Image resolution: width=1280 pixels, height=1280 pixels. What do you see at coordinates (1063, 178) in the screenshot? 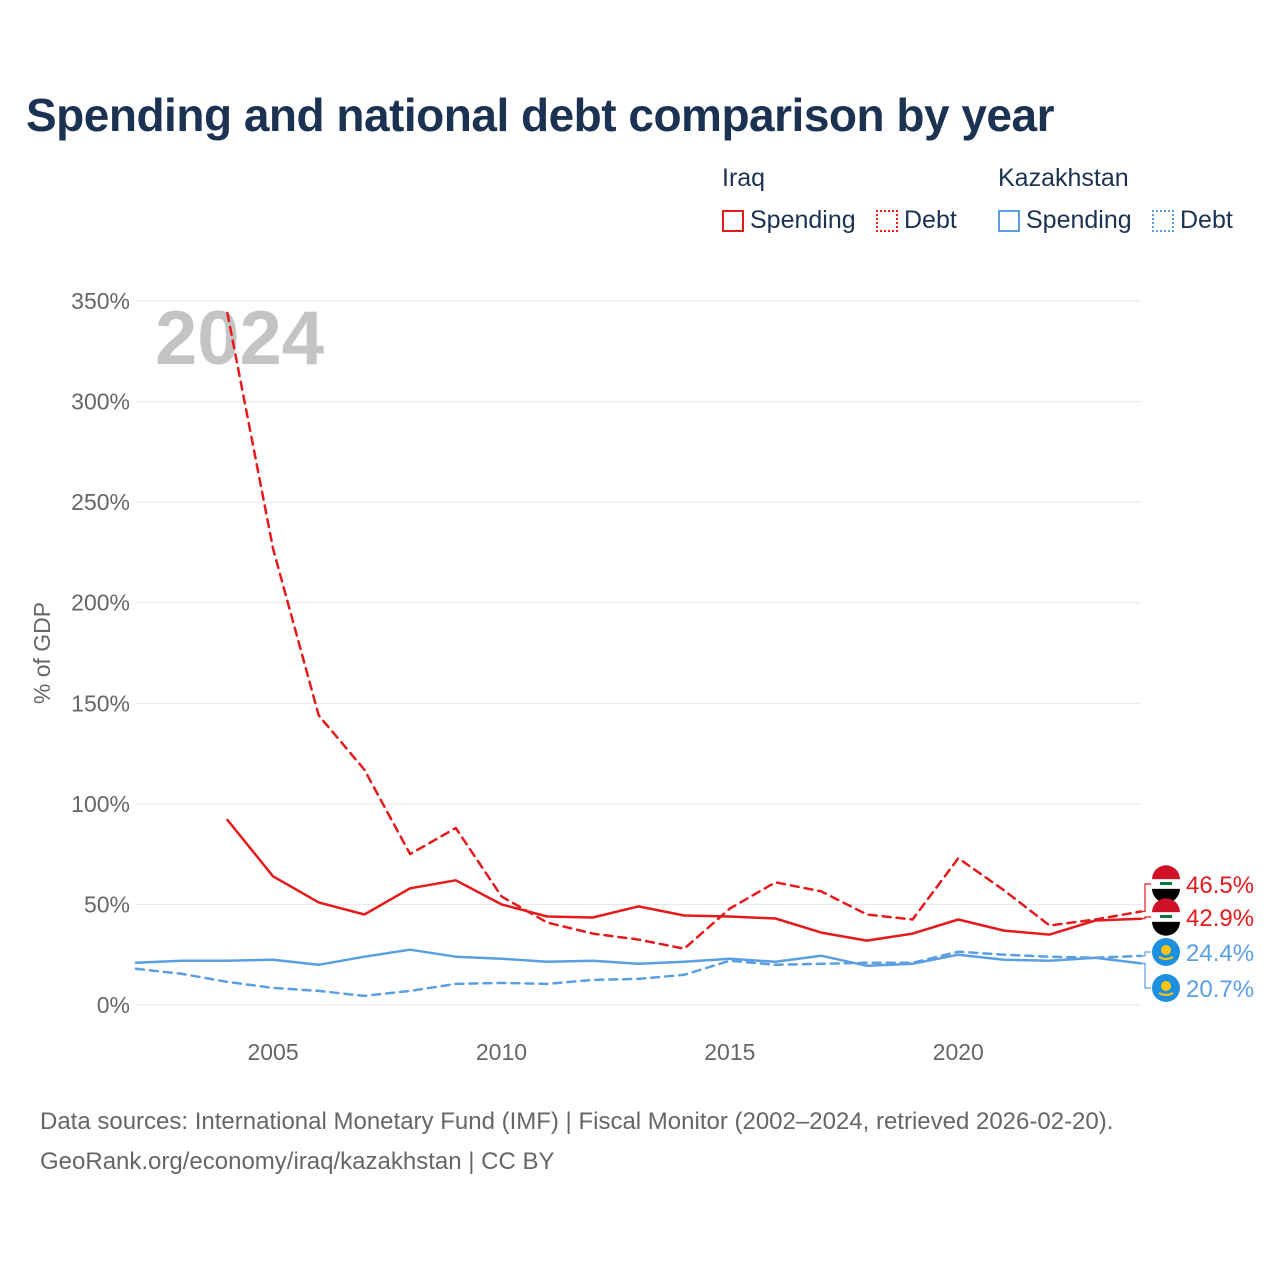
I see `legend-kazakhstan-heading: Kazakhstan` at bounding box center [1063, 178].